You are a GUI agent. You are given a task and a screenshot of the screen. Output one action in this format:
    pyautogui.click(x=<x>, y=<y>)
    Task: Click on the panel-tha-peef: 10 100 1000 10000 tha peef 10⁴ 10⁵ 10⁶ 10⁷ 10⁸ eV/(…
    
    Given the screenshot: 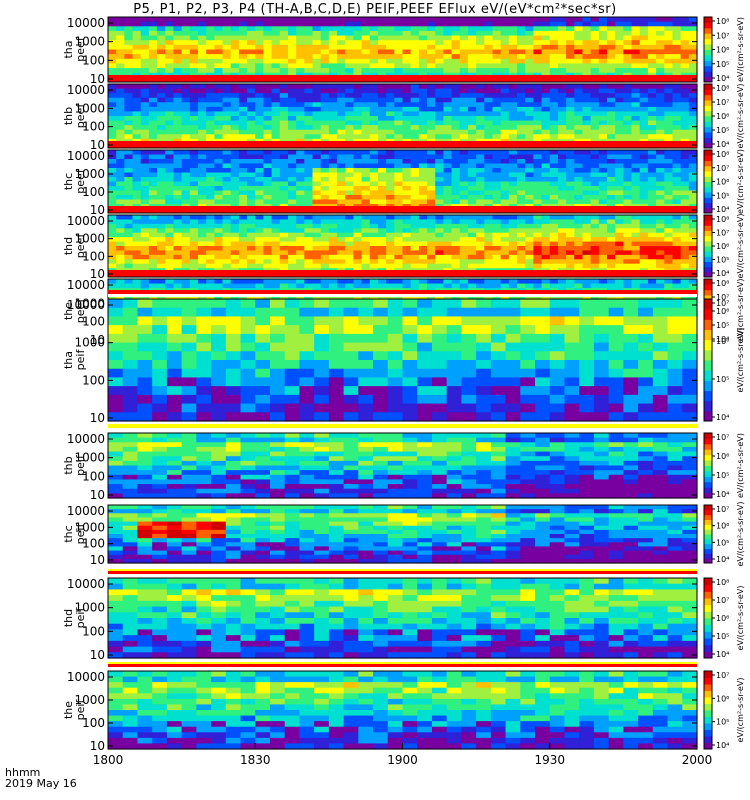 What is the action you would take?
    pyautogui.click(x=403, y=51)
    